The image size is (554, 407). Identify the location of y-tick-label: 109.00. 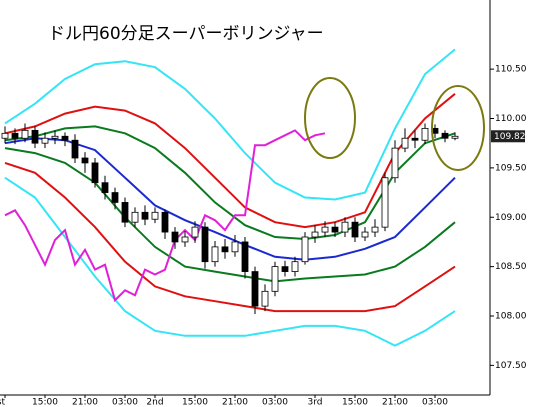
(511, 218).